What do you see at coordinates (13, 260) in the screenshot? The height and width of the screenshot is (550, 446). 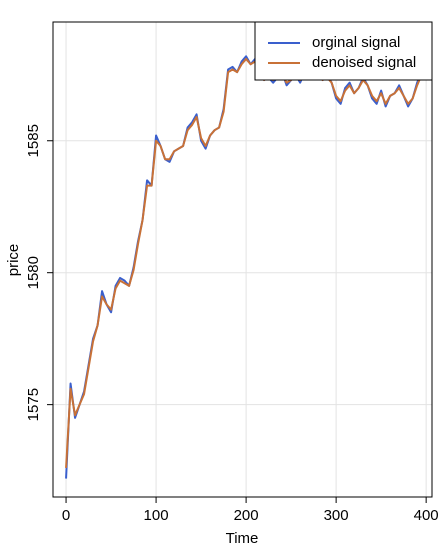 I see `y-axis-label: price` at bounding box center [13, 260].